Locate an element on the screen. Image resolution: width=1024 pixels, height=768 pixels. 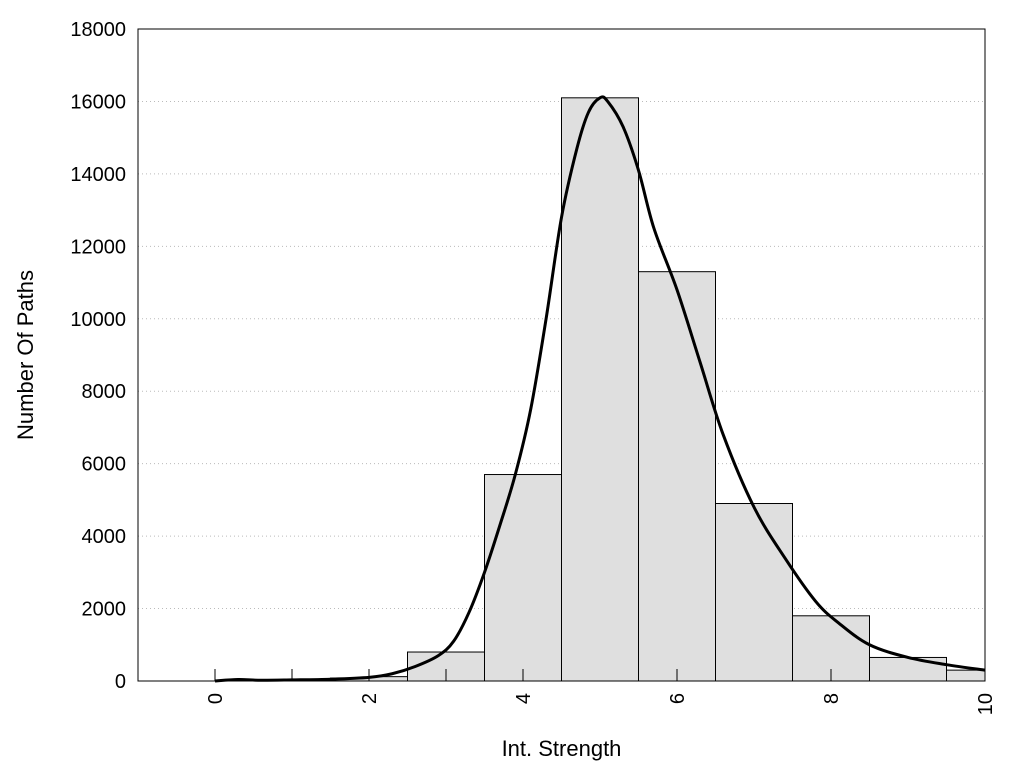
x-axis-ticks: 0 2 4 6 8 10 is located at coordinates (601, 692).